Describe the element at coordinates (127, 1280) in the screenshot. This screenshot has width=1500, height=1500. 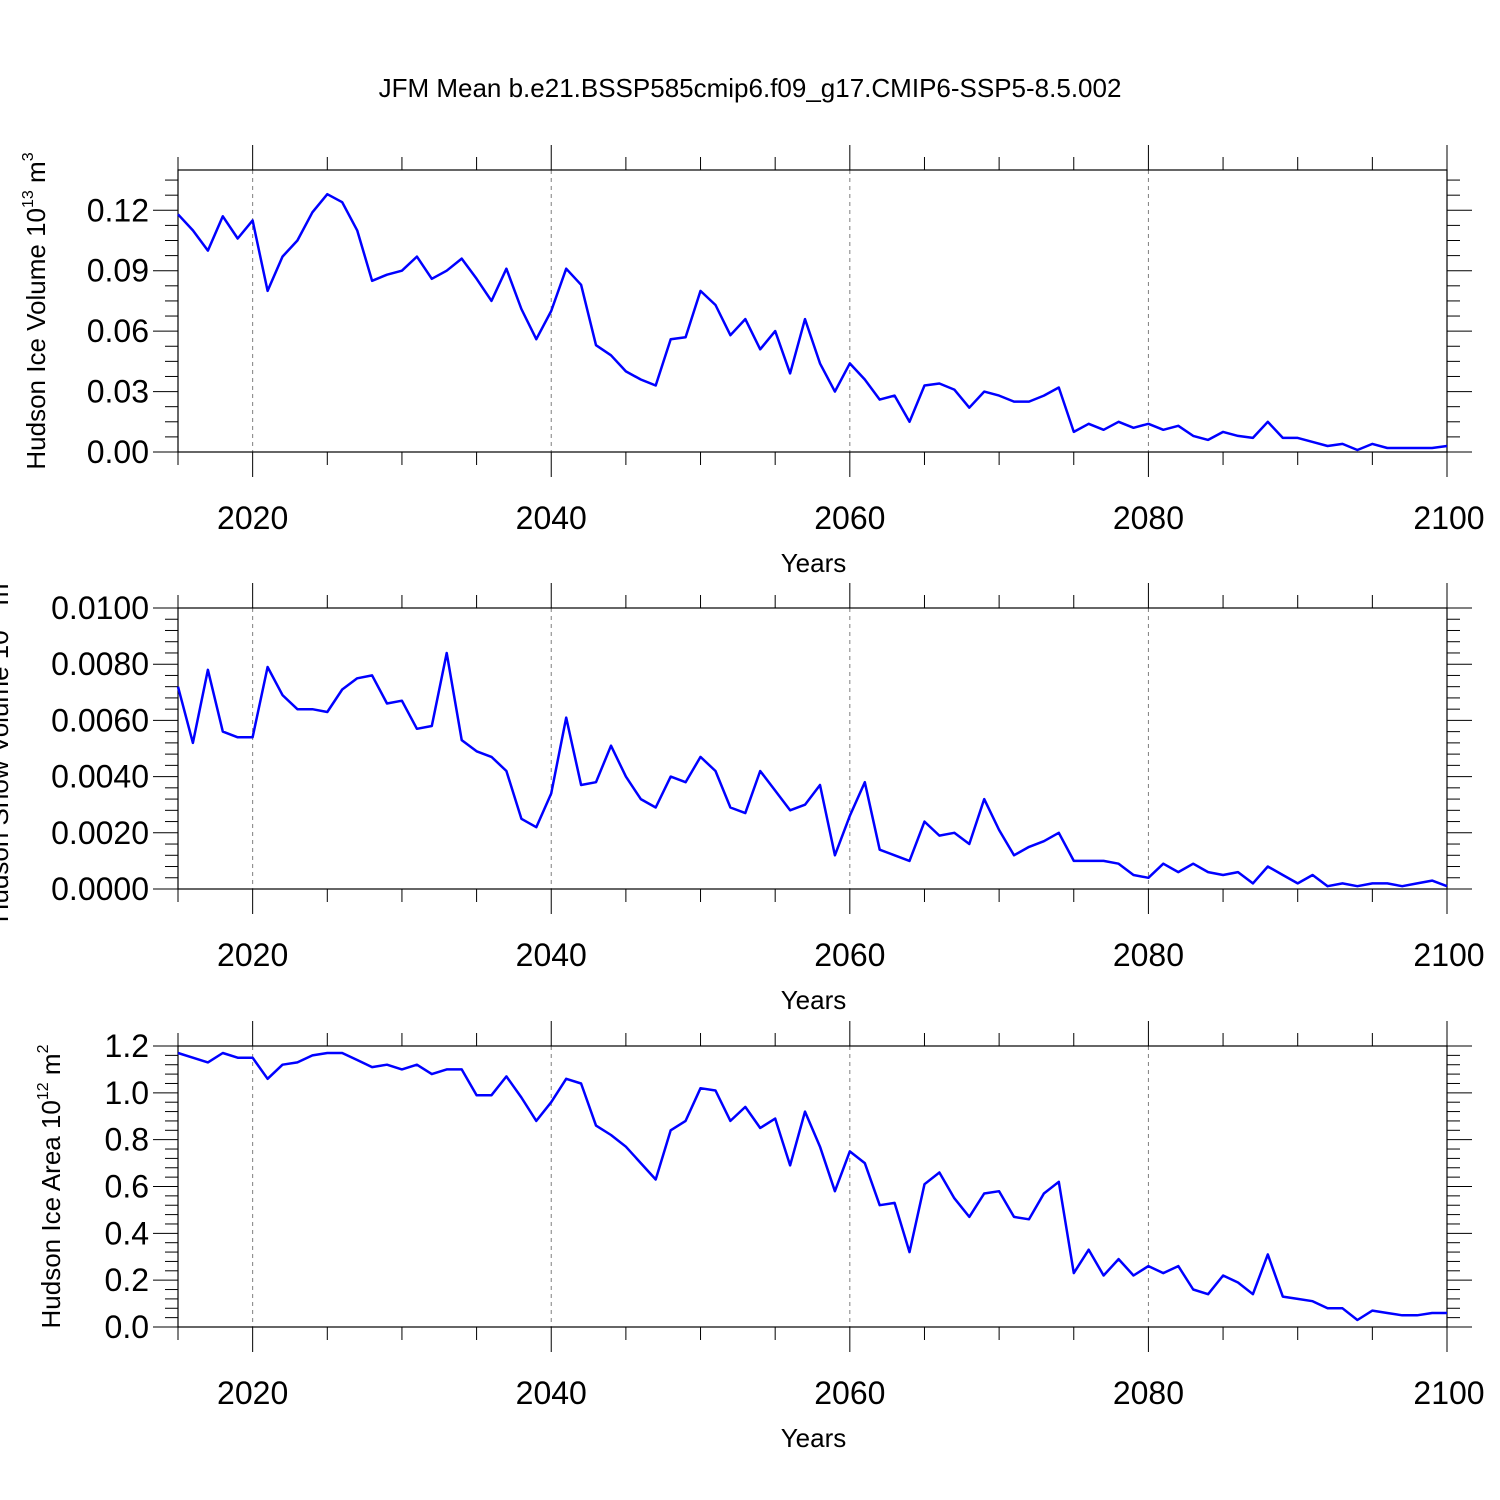
I see `y-tick-label: 0.2` at that location.